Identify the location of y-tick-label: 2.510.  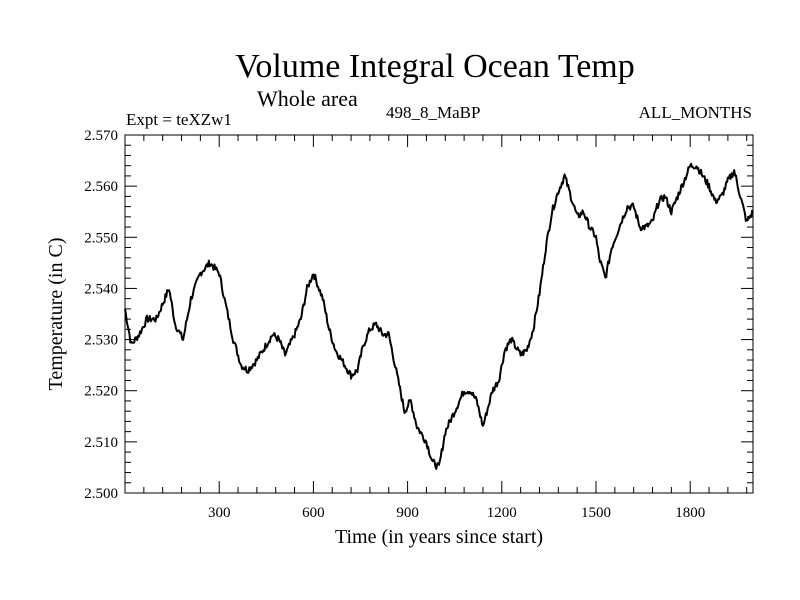
(101, 443).